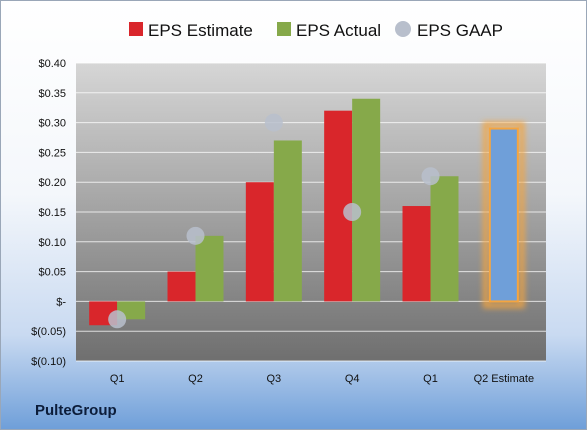 The image size is (587, 431). I want to click on highlight-glow, so click(503, 215).